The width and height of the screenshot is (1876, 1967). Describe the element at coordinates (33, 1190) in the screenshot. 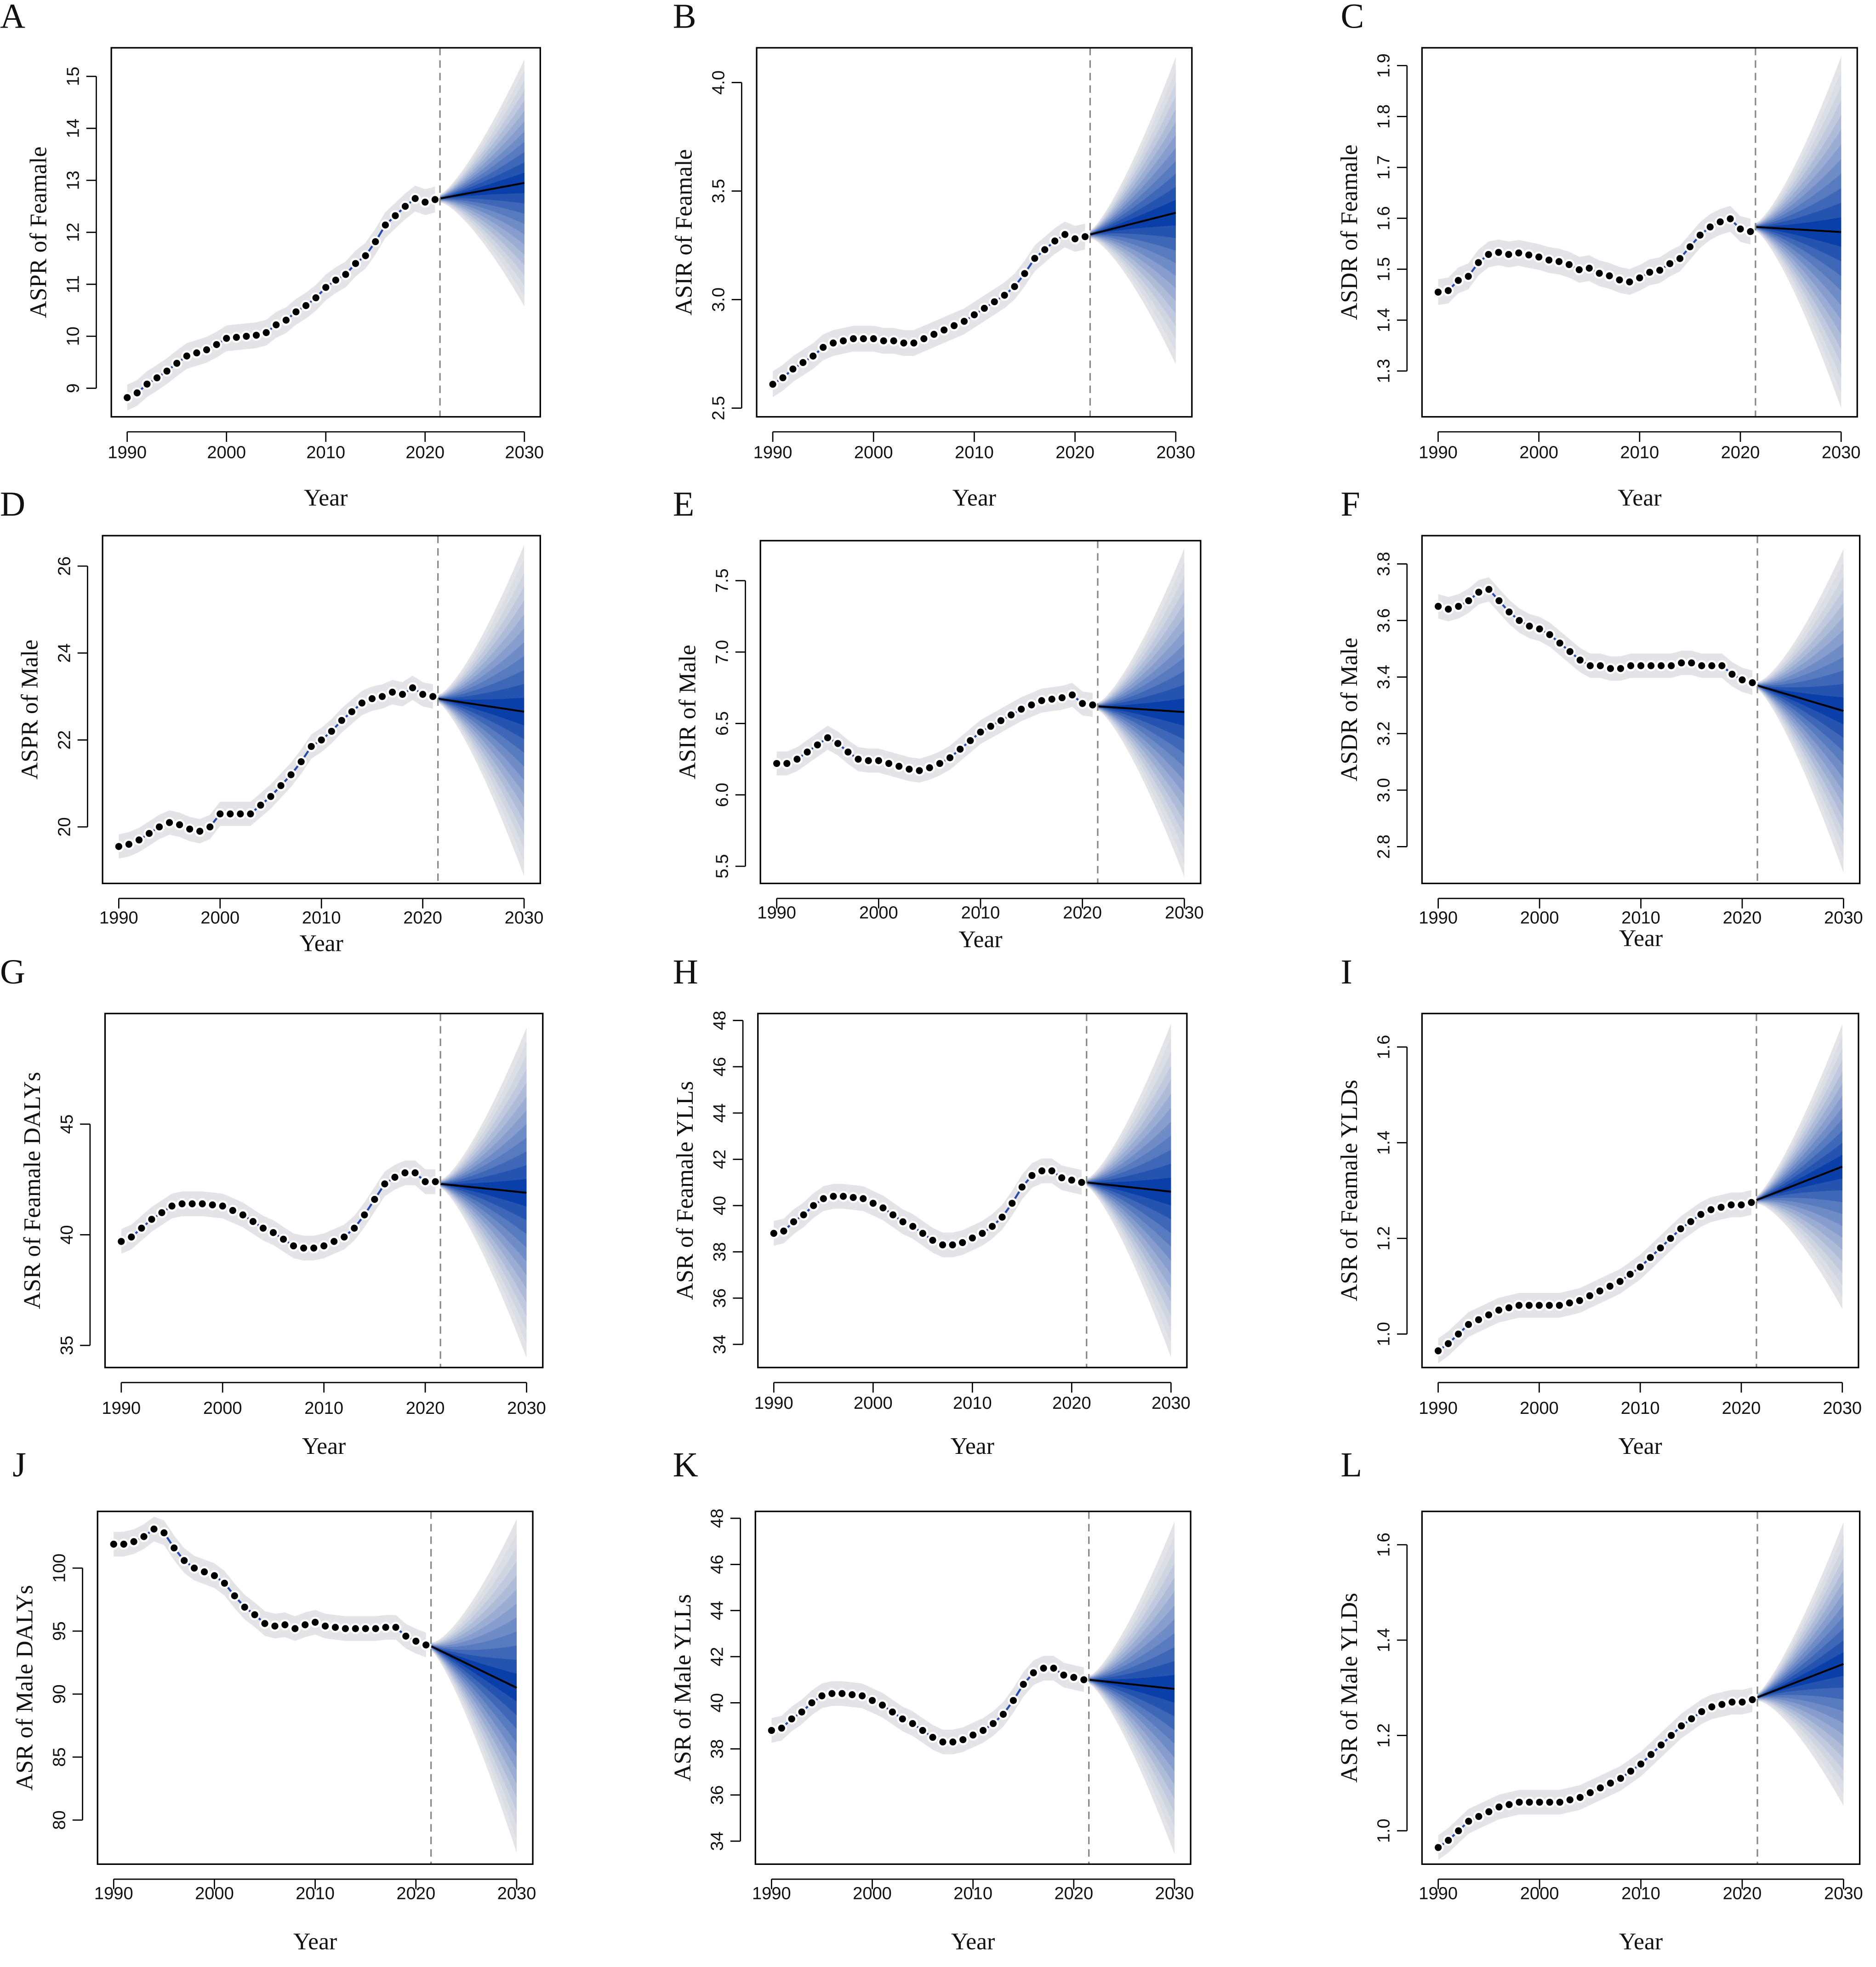

I see `y-axis-title: ASR of Feamale DALYs` at that location.